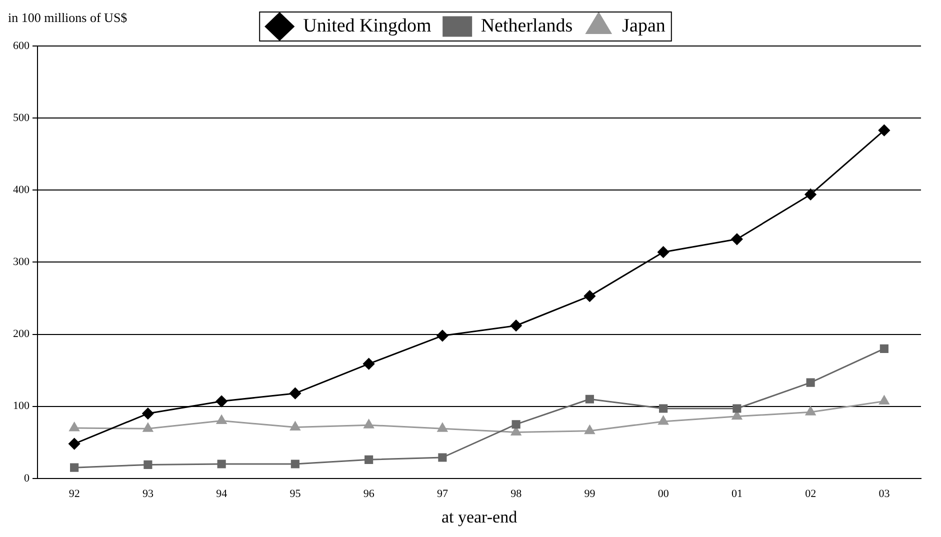 This screenshot has height=537, width=941. I want to click on y-tick-label: 0, so click(27, 478).